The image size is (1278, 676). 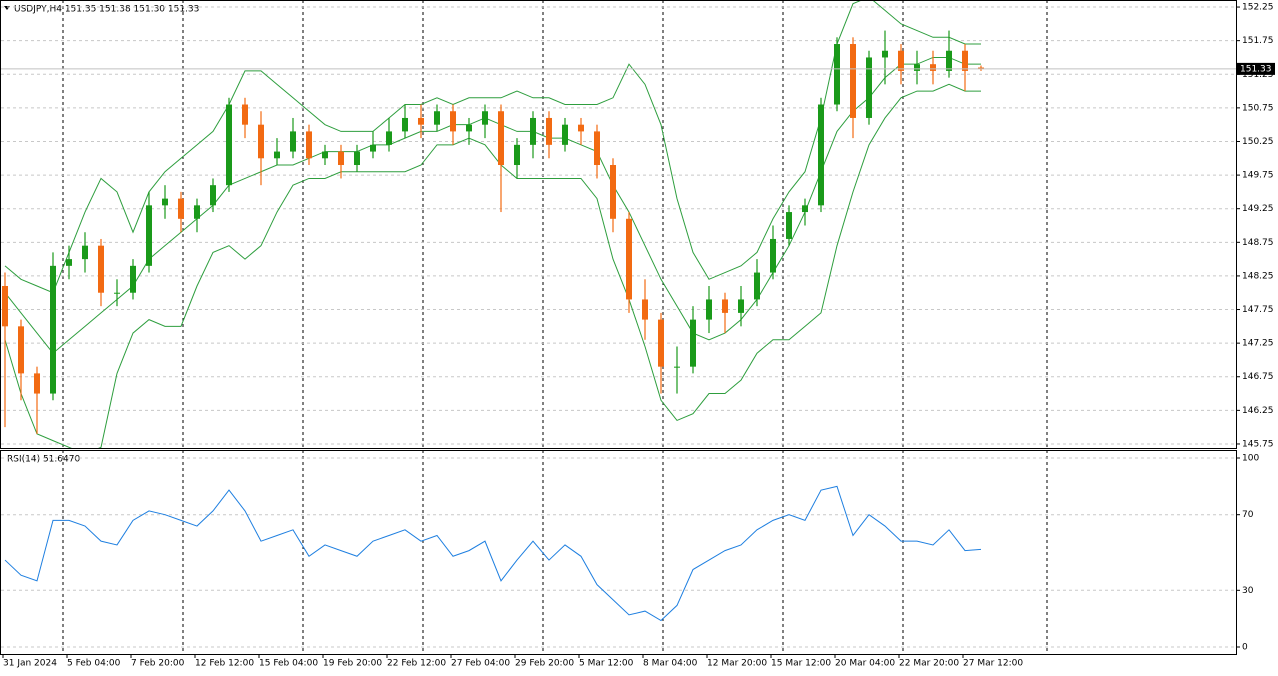 What do you see at coordinates (865, 664) in the screenshot?
I see `x-tick-label: 20 Mar 04:00` at bounding box center [865, 664].